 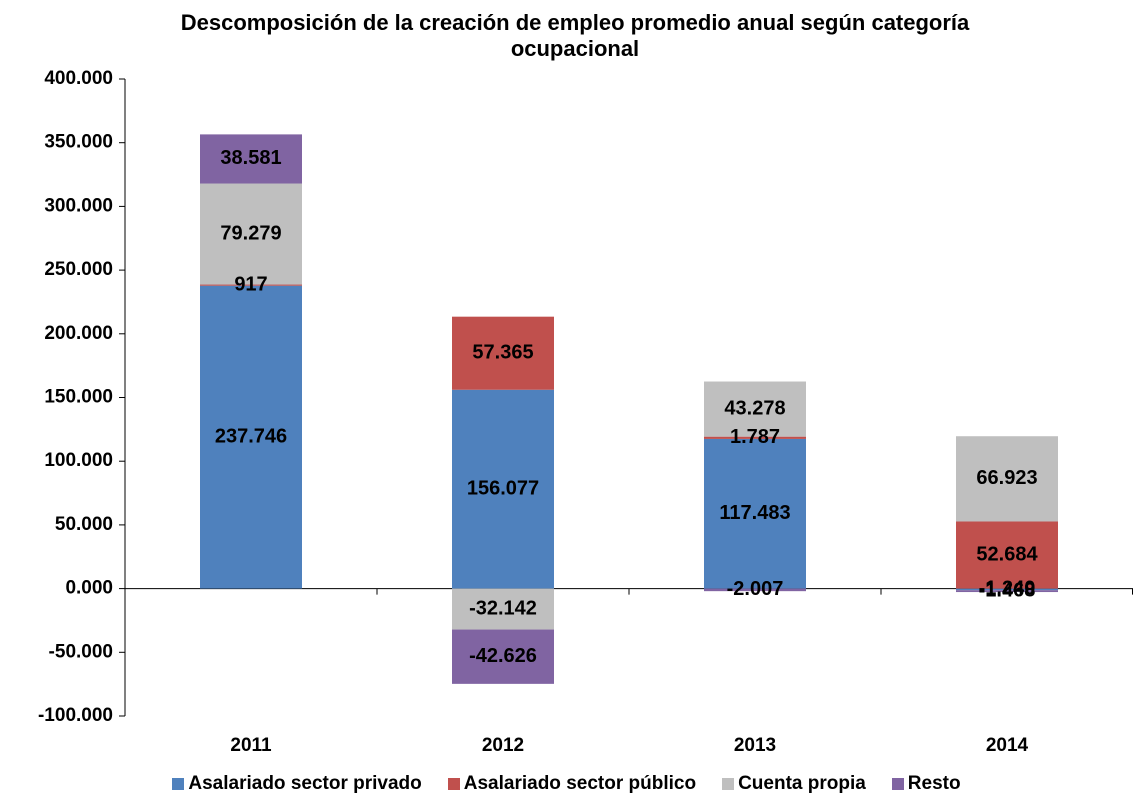 I want to click on value-label: 79.279, so click(x=250, y=233).